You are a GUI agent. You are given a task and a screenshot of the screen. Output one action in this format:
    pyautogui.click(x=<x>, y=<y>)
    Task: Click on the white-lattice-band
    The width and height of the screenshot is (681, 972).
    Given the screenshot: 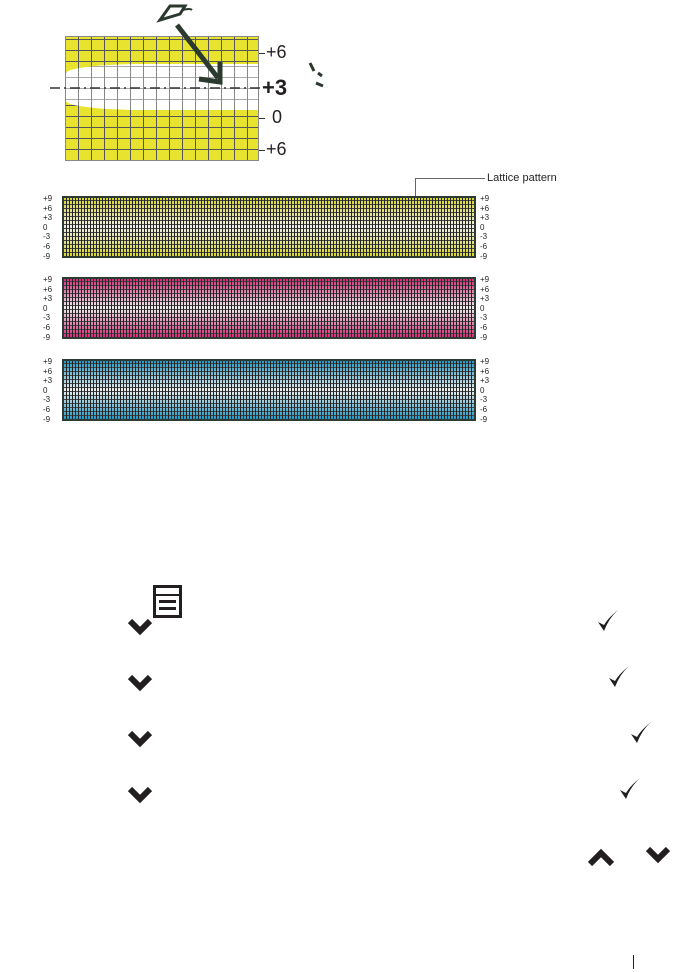 What is the action you would take?
    pyautogui.click(x=162, y=87)
    